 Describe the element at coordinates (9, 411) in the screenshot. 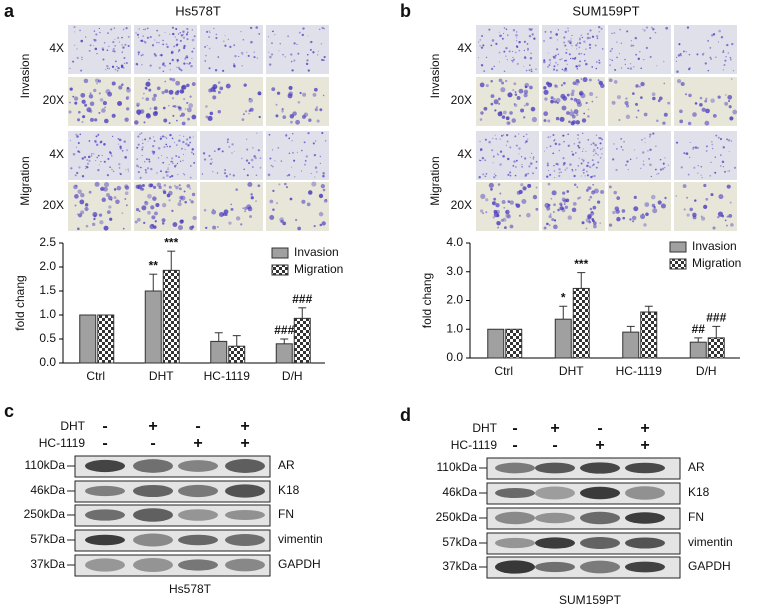

I see `panel-label: c` at that location.